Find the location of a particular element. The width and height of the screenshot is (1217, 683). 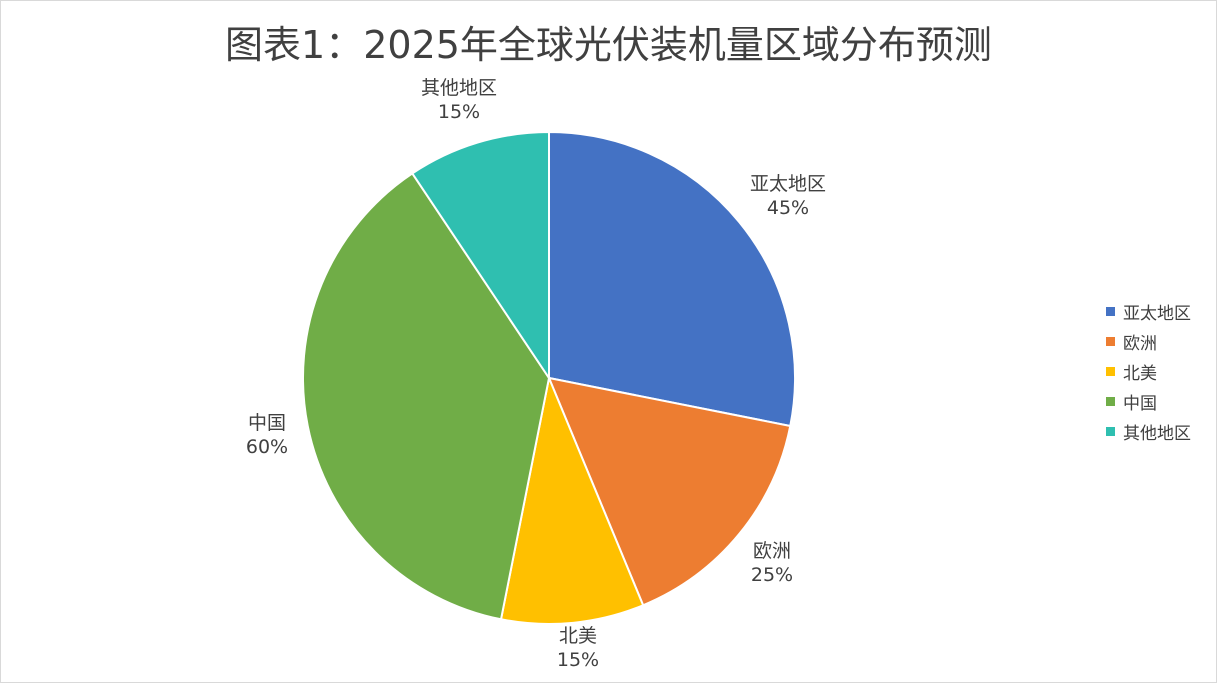

slice-category-label: 其他地区 is located at coordinates (459, 88).